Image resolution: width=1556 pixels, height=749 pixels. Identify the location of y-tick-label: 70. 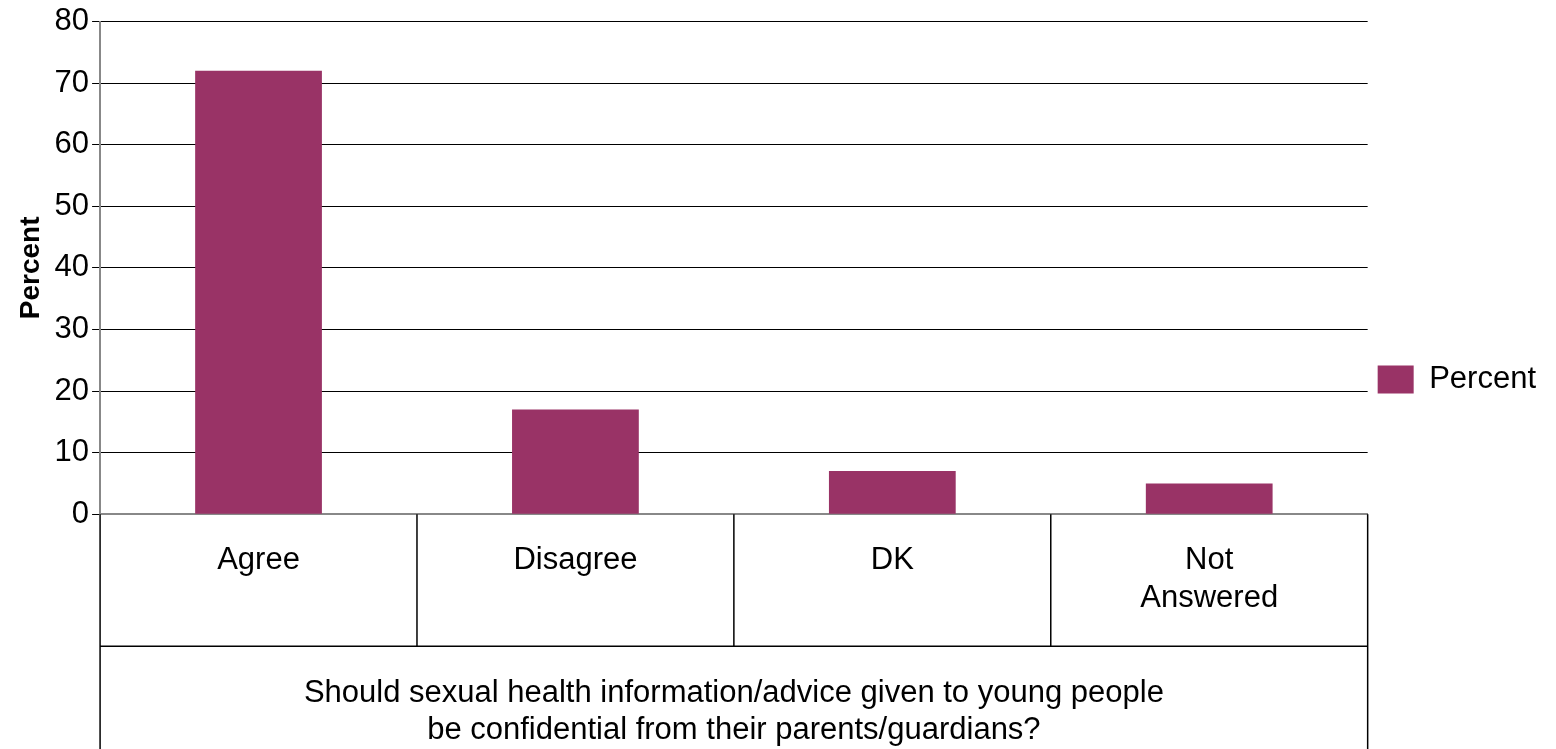
(72, 81).